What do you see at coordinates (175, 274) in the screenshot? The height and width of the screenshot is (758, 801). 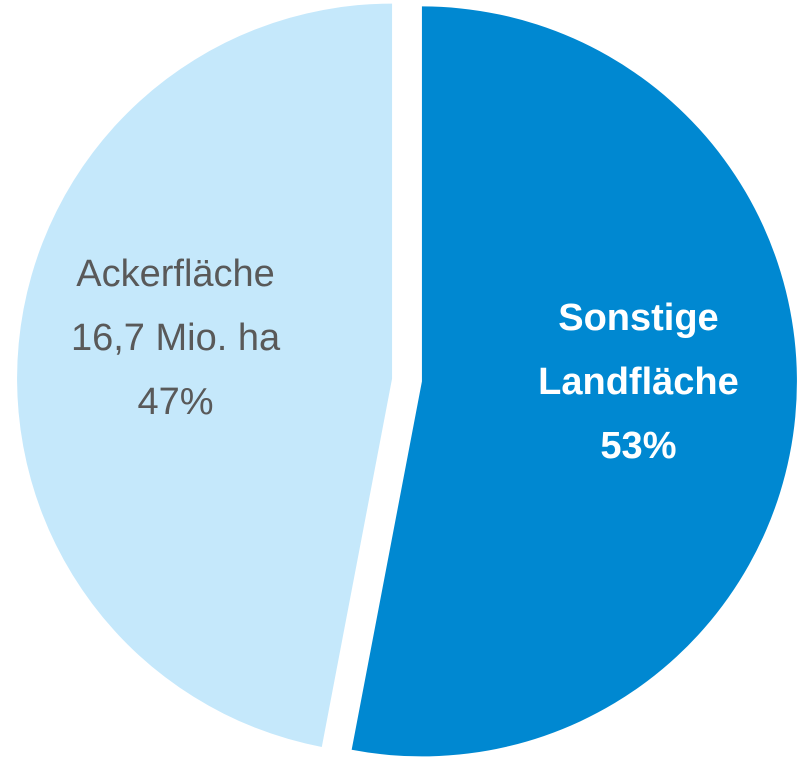 I see `slice-label: Ackerfläche` at bounding box center [175, 274].